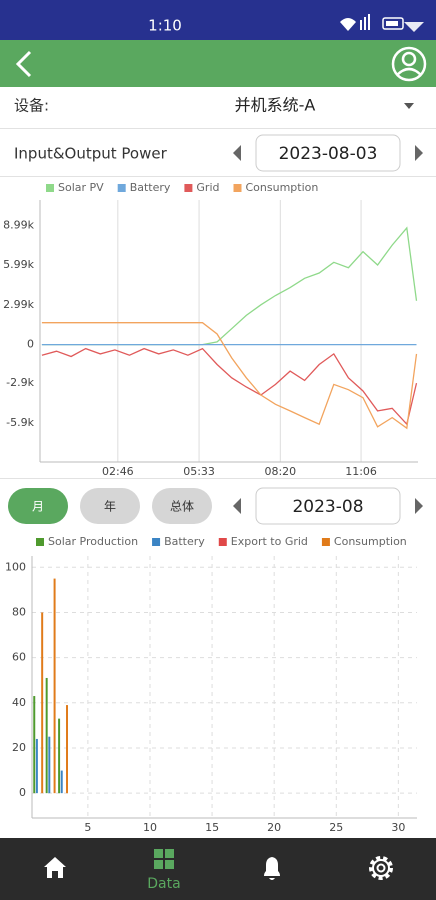 Image resolution: width=436 pixels, height=900 pixels. Describe the element at coordinates (419, 506) in the screenshot. I see `next-period` at that location.